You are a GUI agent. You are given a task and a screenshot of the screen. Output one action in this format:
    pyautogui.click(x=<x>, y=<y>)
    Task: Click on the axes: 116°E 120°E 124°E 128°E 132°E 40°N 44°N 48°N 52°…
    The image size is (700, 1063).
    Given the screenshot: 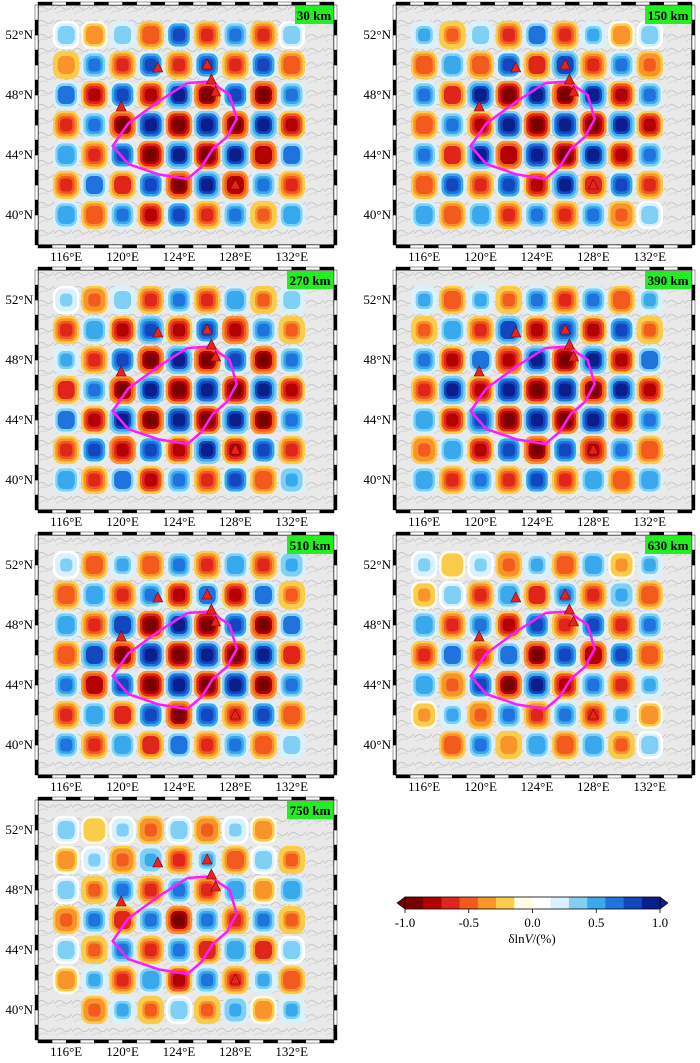 What is the action you would take?
    pyautogui.click(x=529, y=397)
    